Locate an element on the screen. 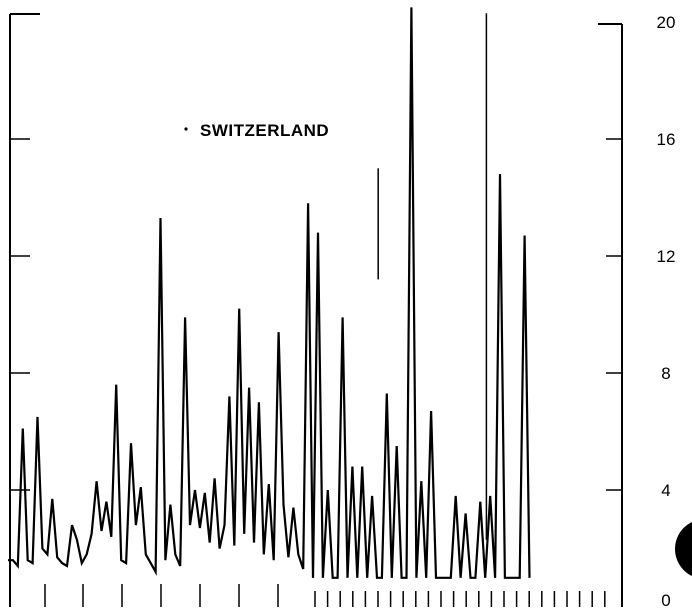 This screenshot has width=692, height=609. title-dot is located at coordinates (186, 129).